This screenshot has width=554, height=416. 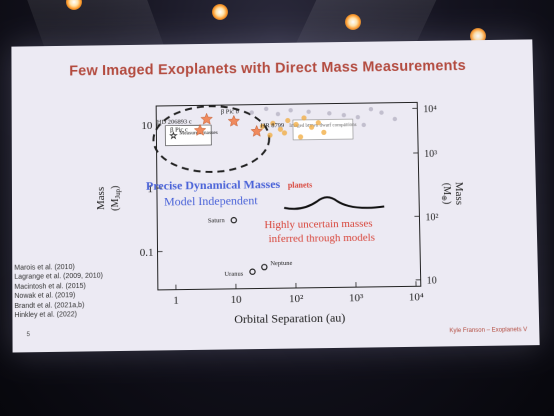 What do you see at coordinates (430, 154) in the screenshot?
I see `right-y-tick-label: 10³` at bounding box center [430, 154].